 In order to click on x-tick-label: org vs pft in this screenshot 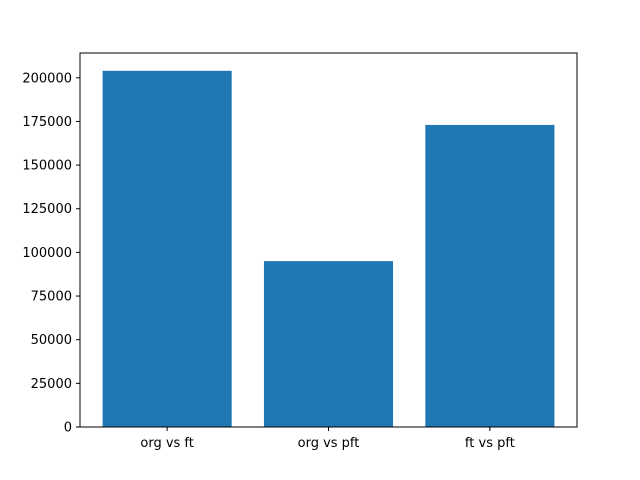, I will do `click(329, 443)`.